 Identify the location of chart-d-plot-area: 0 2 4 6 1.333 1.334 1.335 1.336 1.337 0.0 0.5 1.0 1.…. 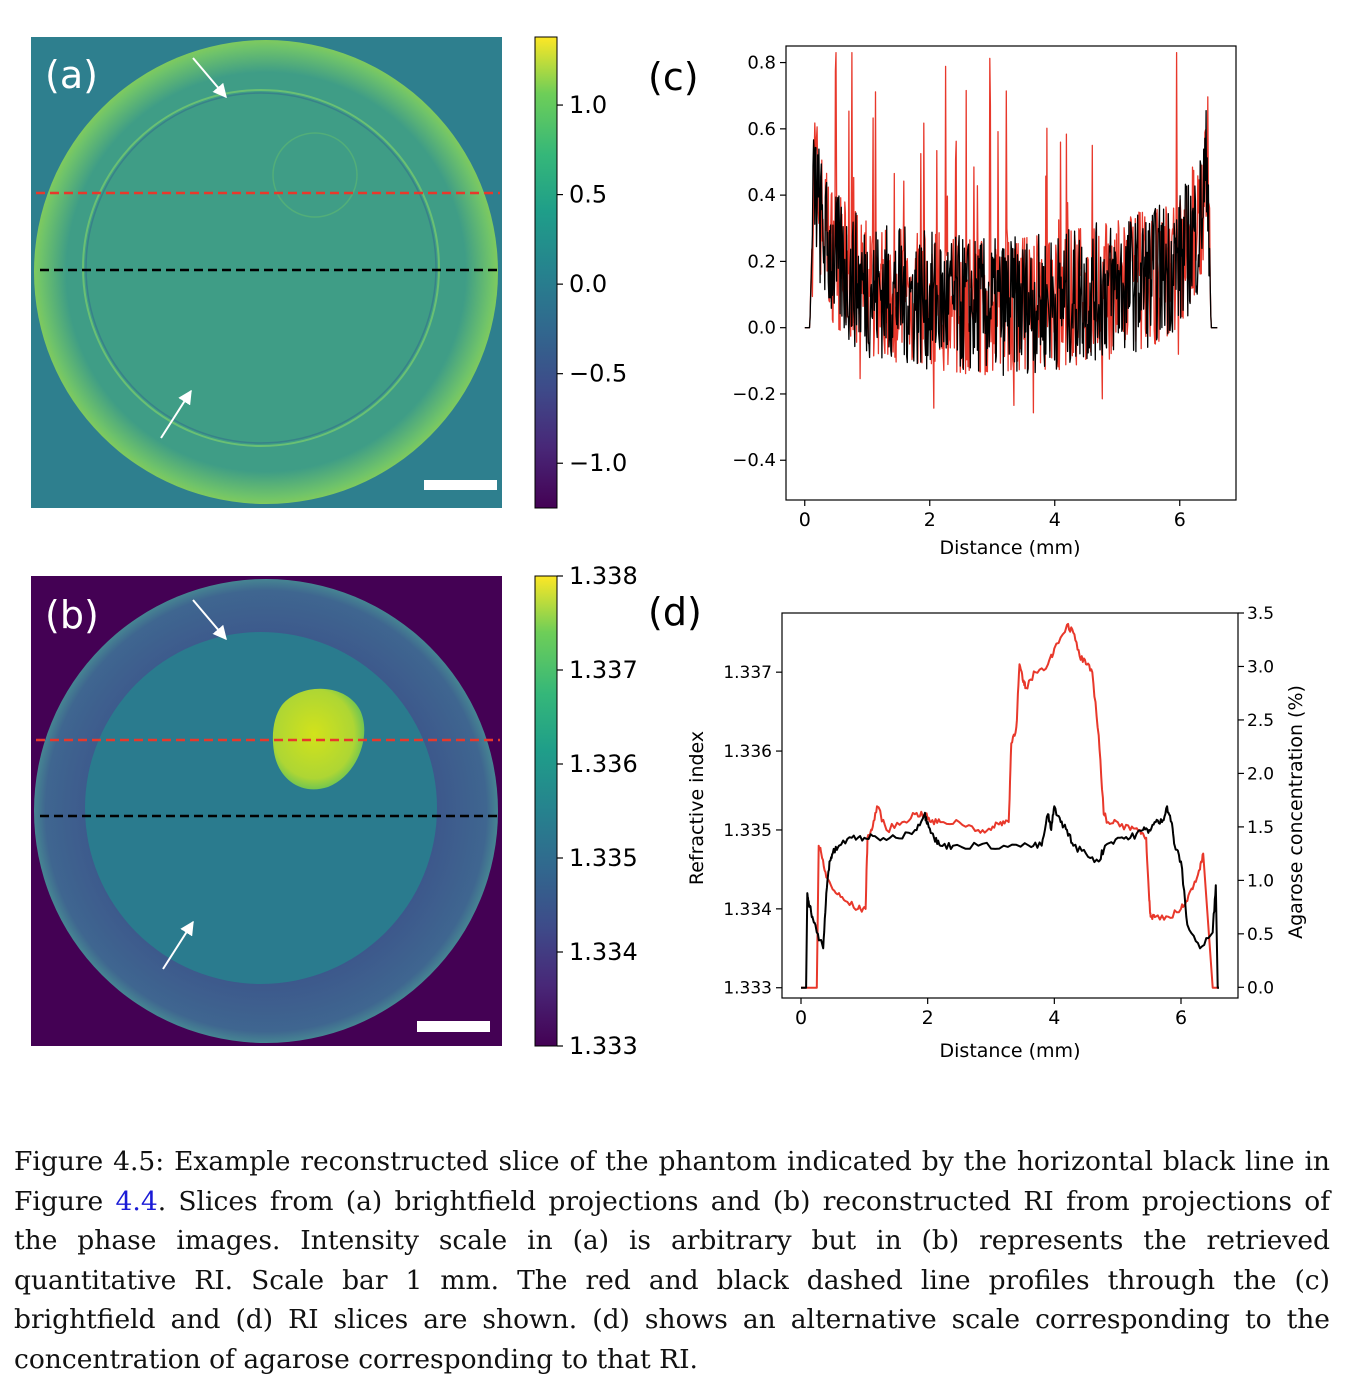
(998, 816).